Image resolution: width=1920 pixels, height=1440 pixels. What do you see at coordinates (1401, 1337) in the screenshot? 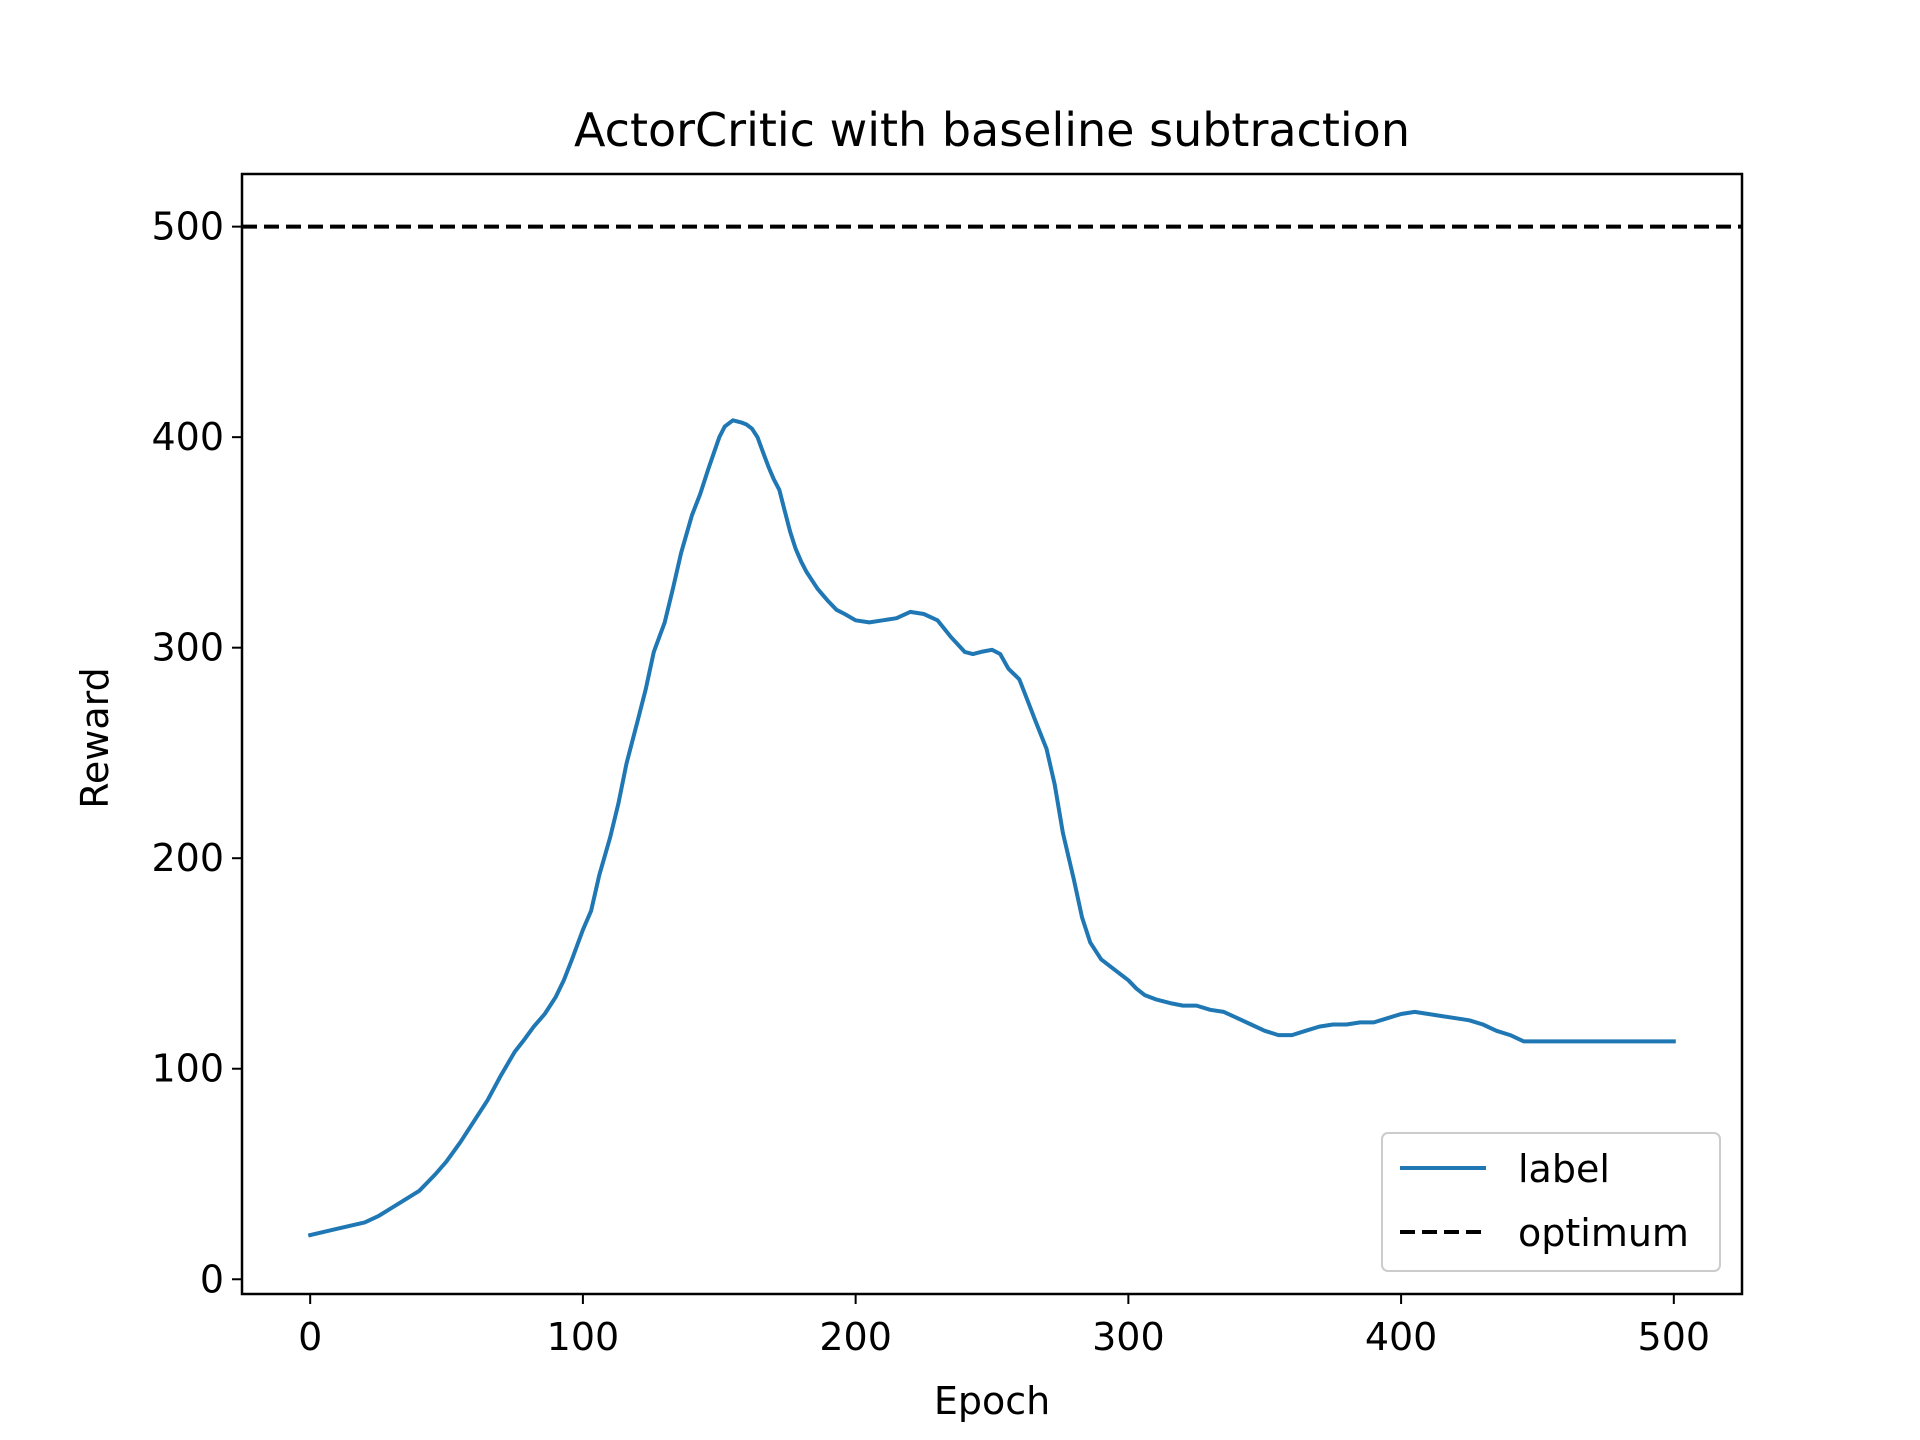
I see `x-tick-label: 400` at bounding box center [1401, 1337].